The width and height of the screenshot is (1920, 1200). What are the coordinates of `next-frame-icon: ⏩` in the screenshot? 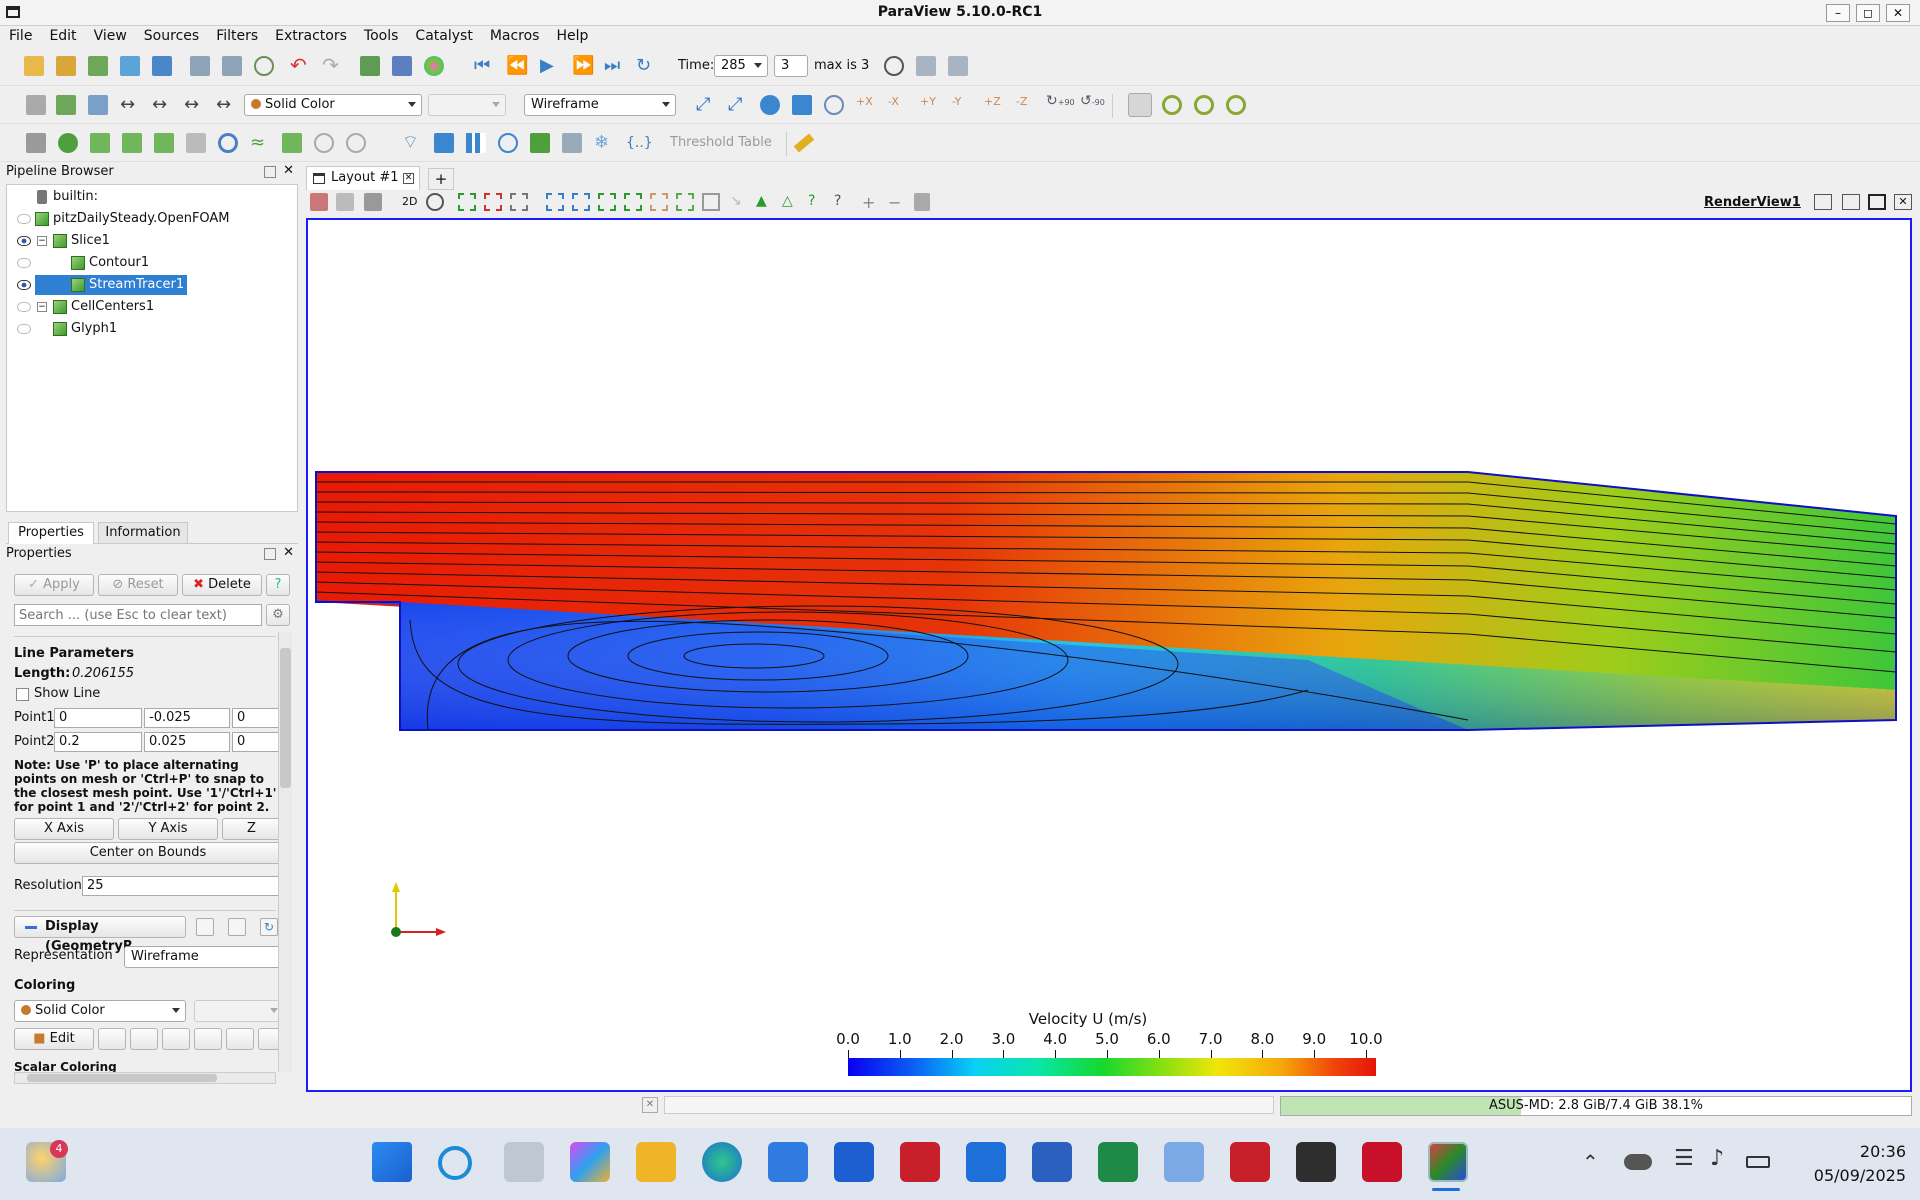 It's located at (583, 65).